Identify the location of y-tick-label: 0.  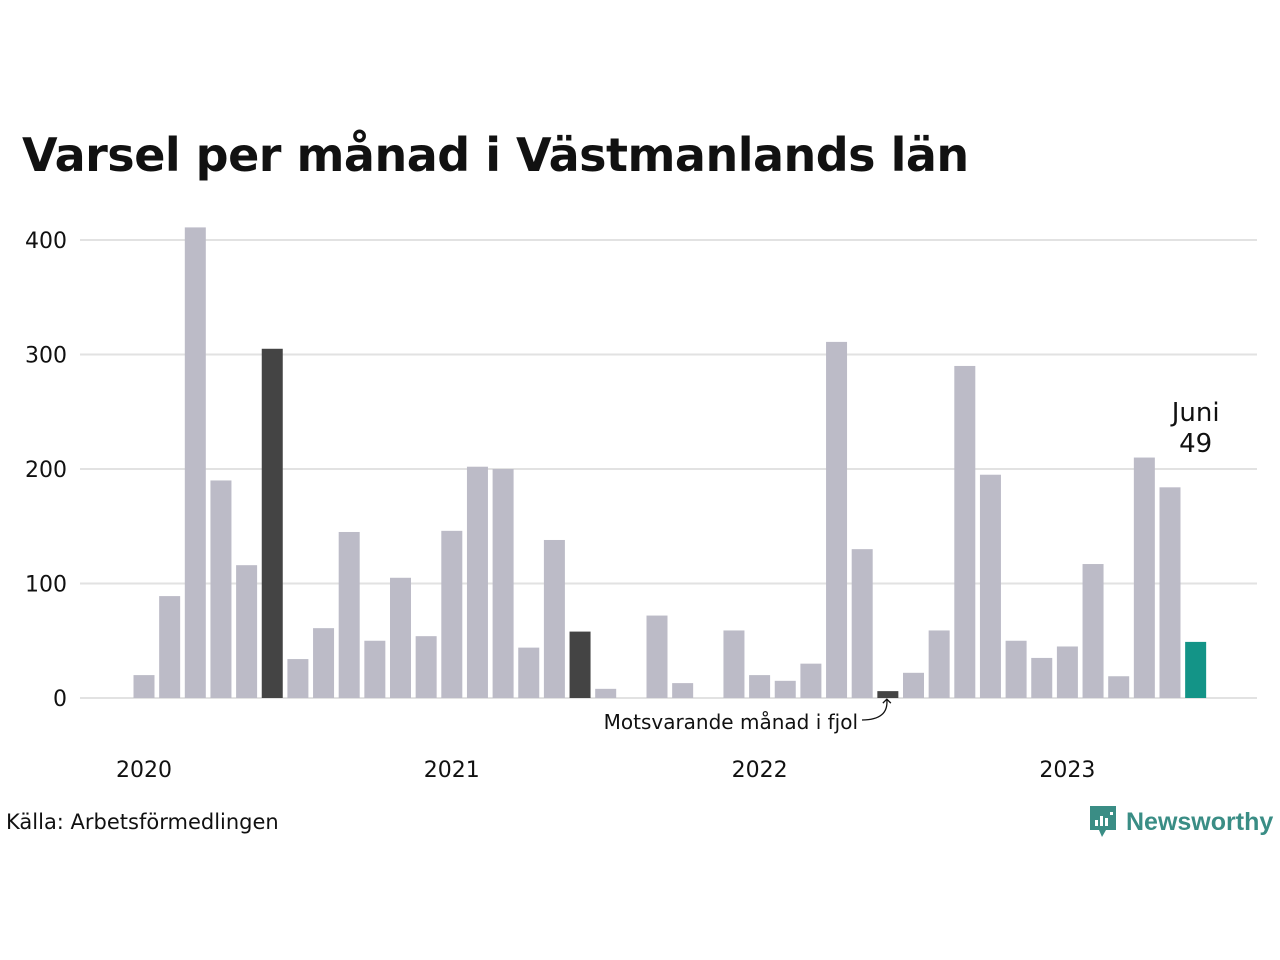
(60, 699).